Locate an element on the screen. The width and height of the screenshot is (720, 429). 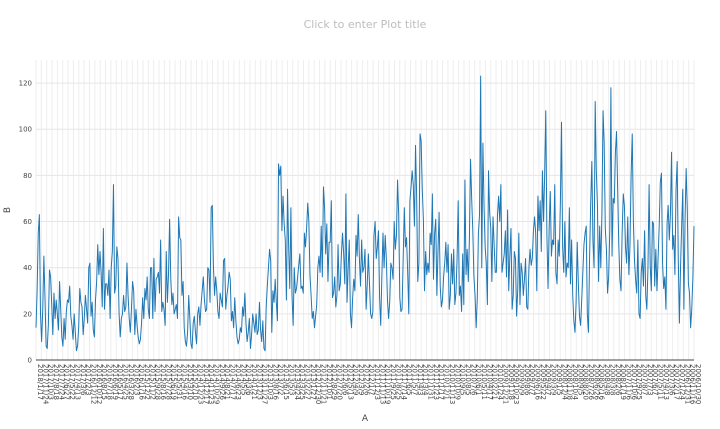
y-tick-label: 60 is located at coordinates (27, 222).